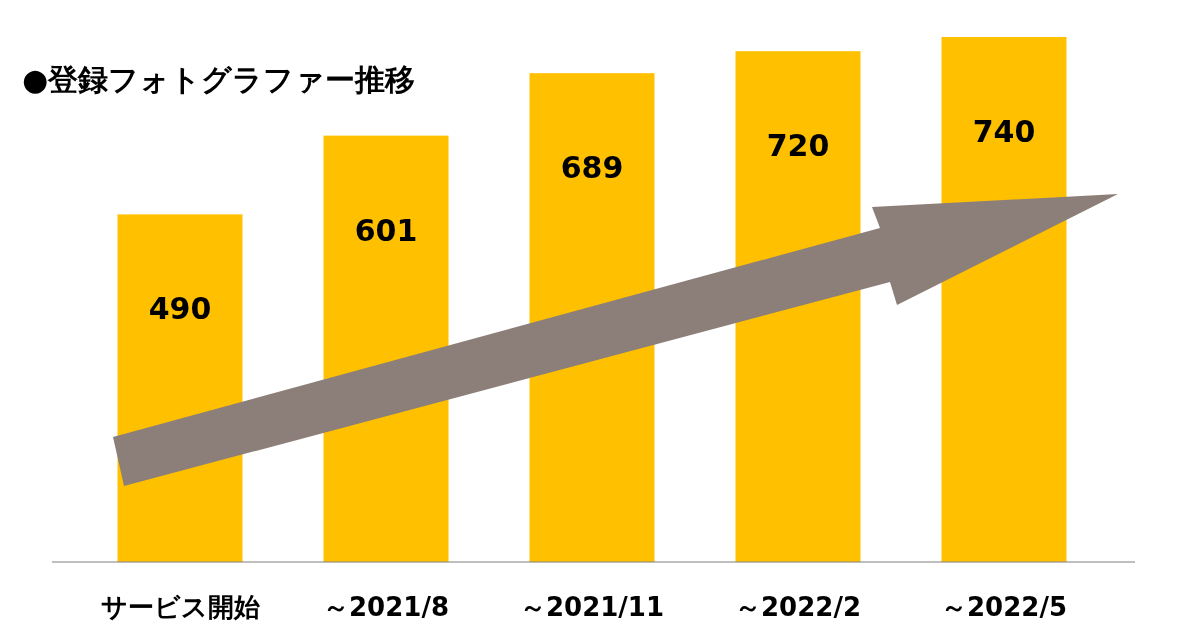 This screenshot has width=1182, height=643. What do you see at coordinates (1004, 607) in the screenshot?
I see `x-tick-label: ～2022/5` at bounding box center [1004, 607].